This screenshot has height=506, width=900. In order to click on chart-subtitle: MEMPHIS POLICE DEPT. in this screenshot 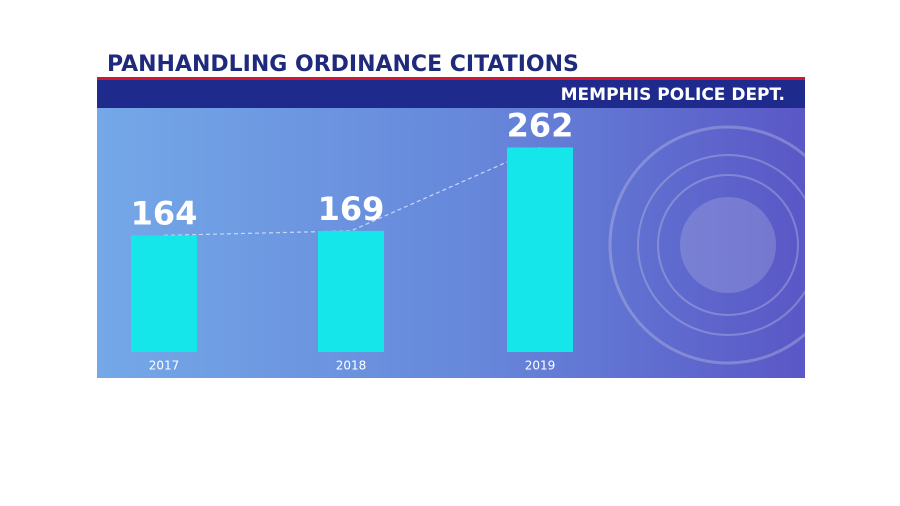, I will do `click(673, 95)`.